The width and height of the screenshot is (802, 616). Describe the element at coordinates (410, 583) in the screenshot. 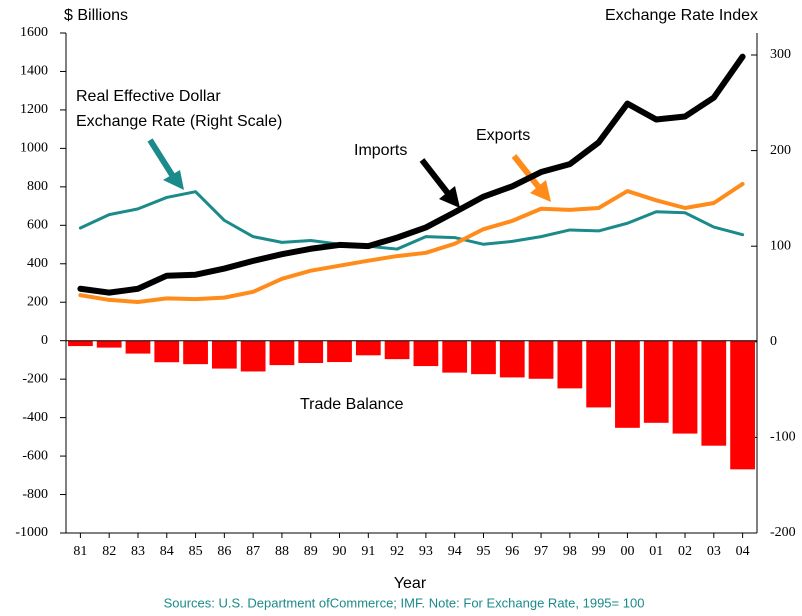

I see `x-axis-label: Year` at that location.